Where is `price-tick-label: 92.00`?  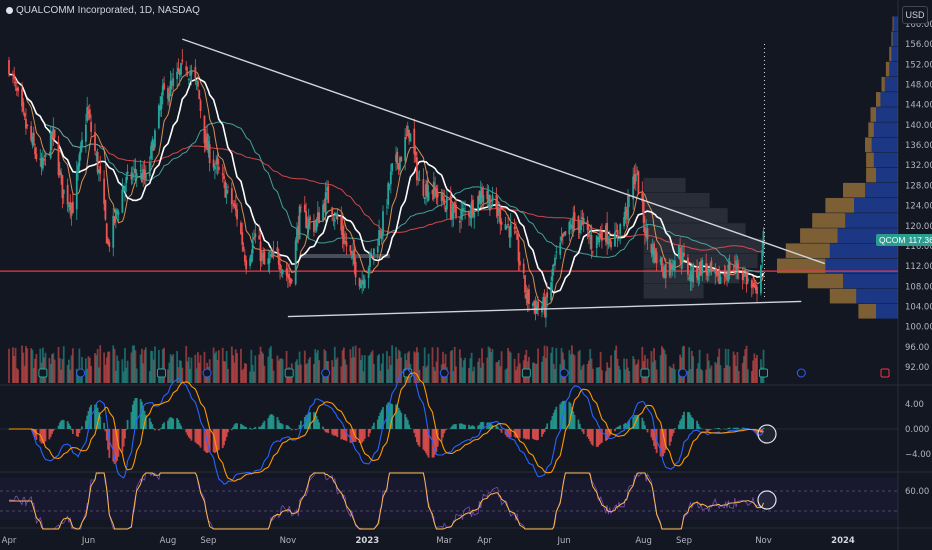 price-tick-label: 92.00 is located at coordinates (917, 368).